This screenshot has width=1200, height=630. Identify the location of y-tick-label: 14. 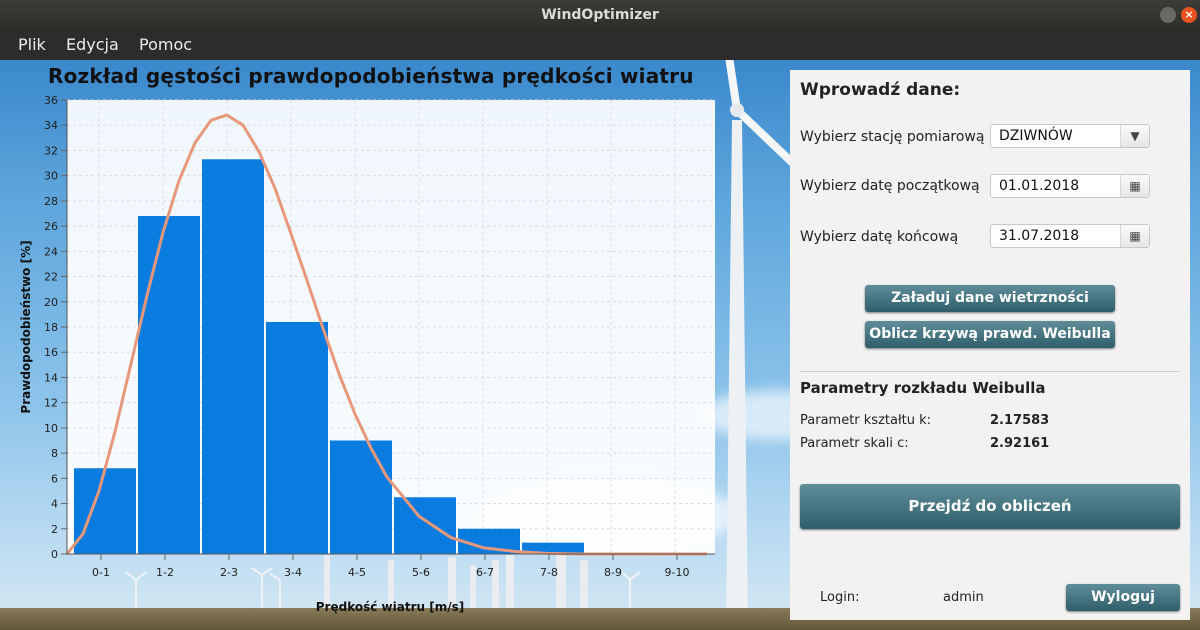
(51, 377).